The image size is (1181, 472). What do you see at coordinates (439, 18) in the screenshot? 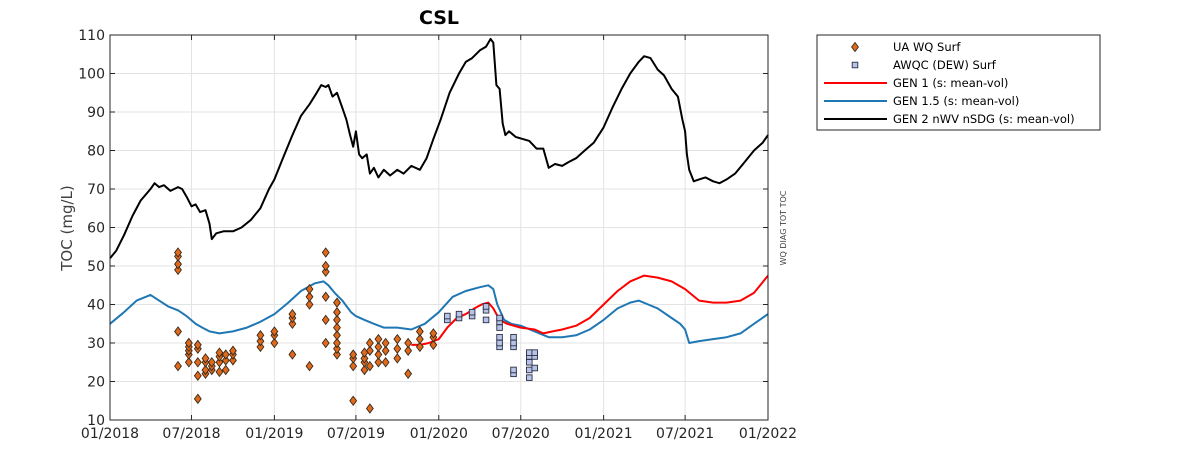
I see `chart-title: CSL` at bounding box center [439, 18].